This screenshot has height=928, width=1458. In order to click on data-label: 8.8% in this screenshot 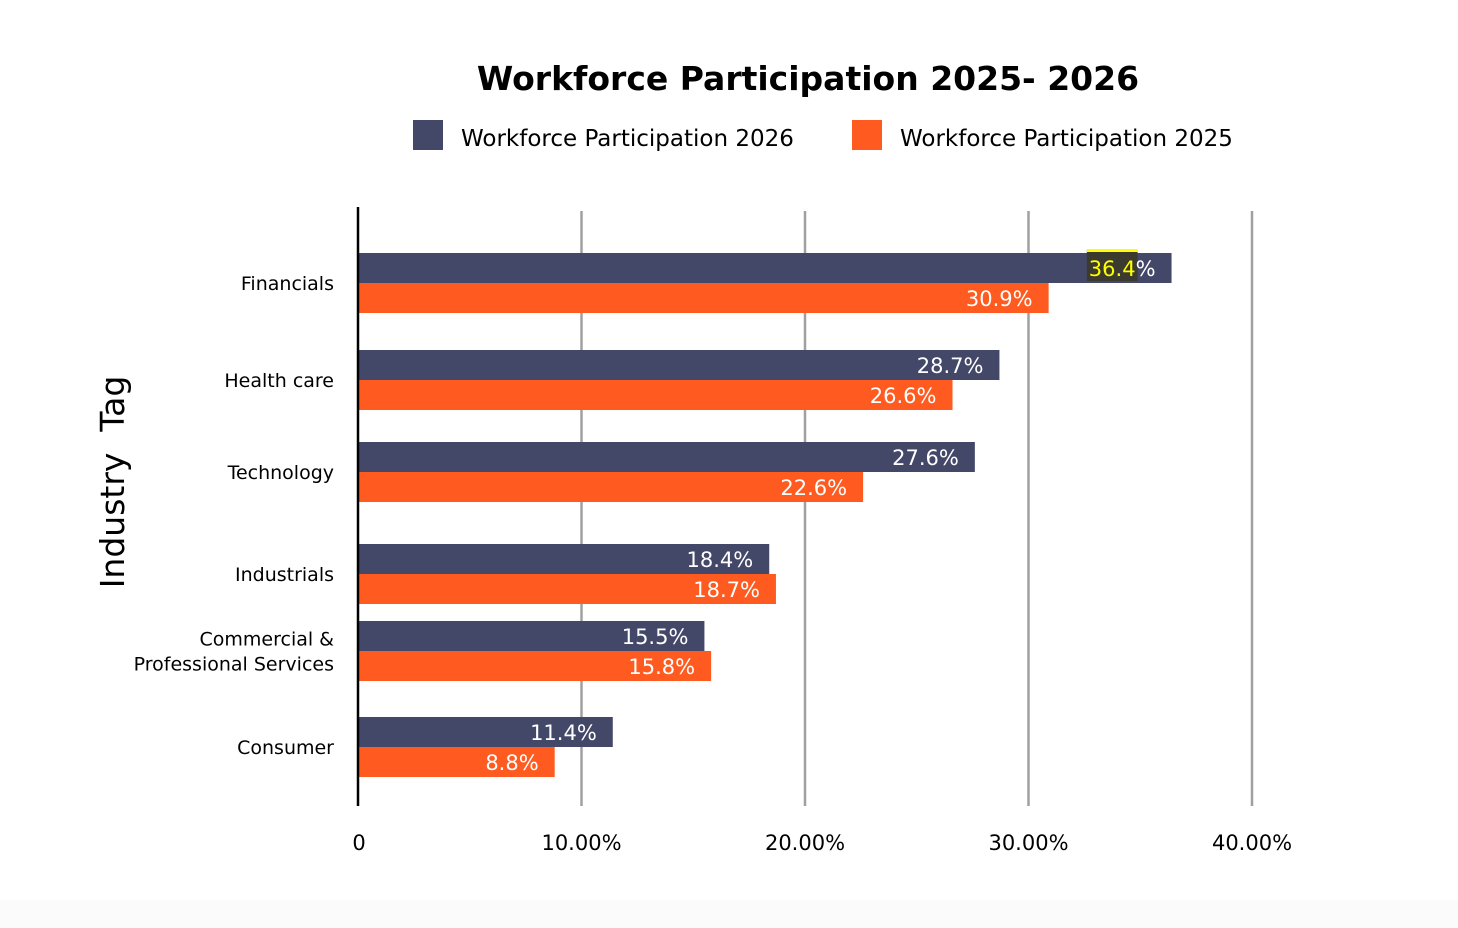, I will do `click(511, 763)`.